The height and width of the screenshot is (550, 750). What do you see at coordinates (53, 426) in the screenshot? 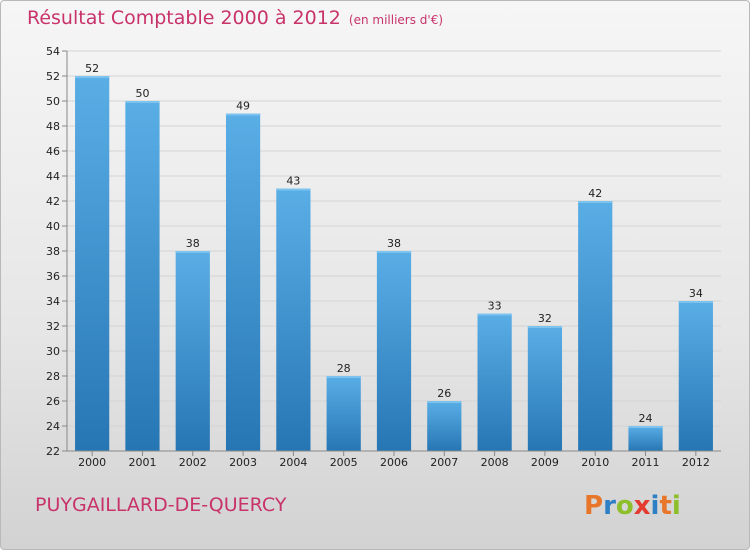
I see `y-tick-label: 24` at bounding box center [53, 426].